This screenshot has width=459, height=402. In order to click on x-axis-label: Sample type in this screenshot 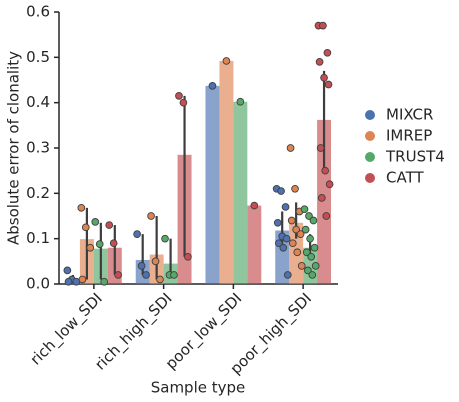, I will do `click(198, 388)`.